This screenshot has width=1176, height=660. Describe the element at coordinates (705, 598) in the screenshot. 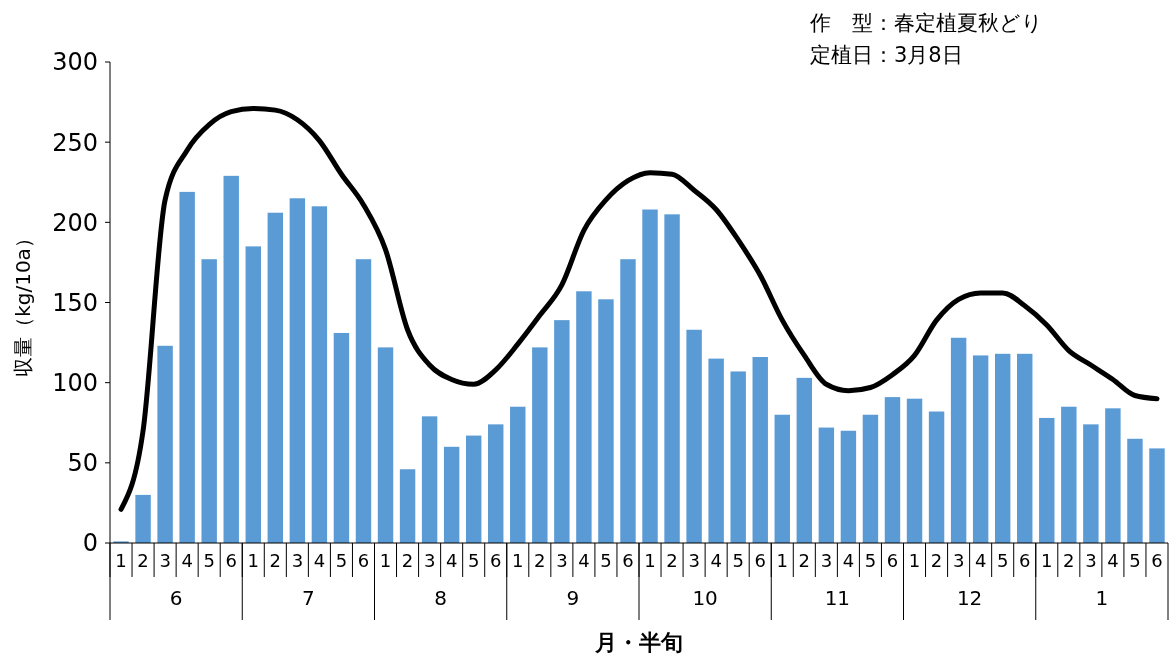

I see `text: 10` at that location.